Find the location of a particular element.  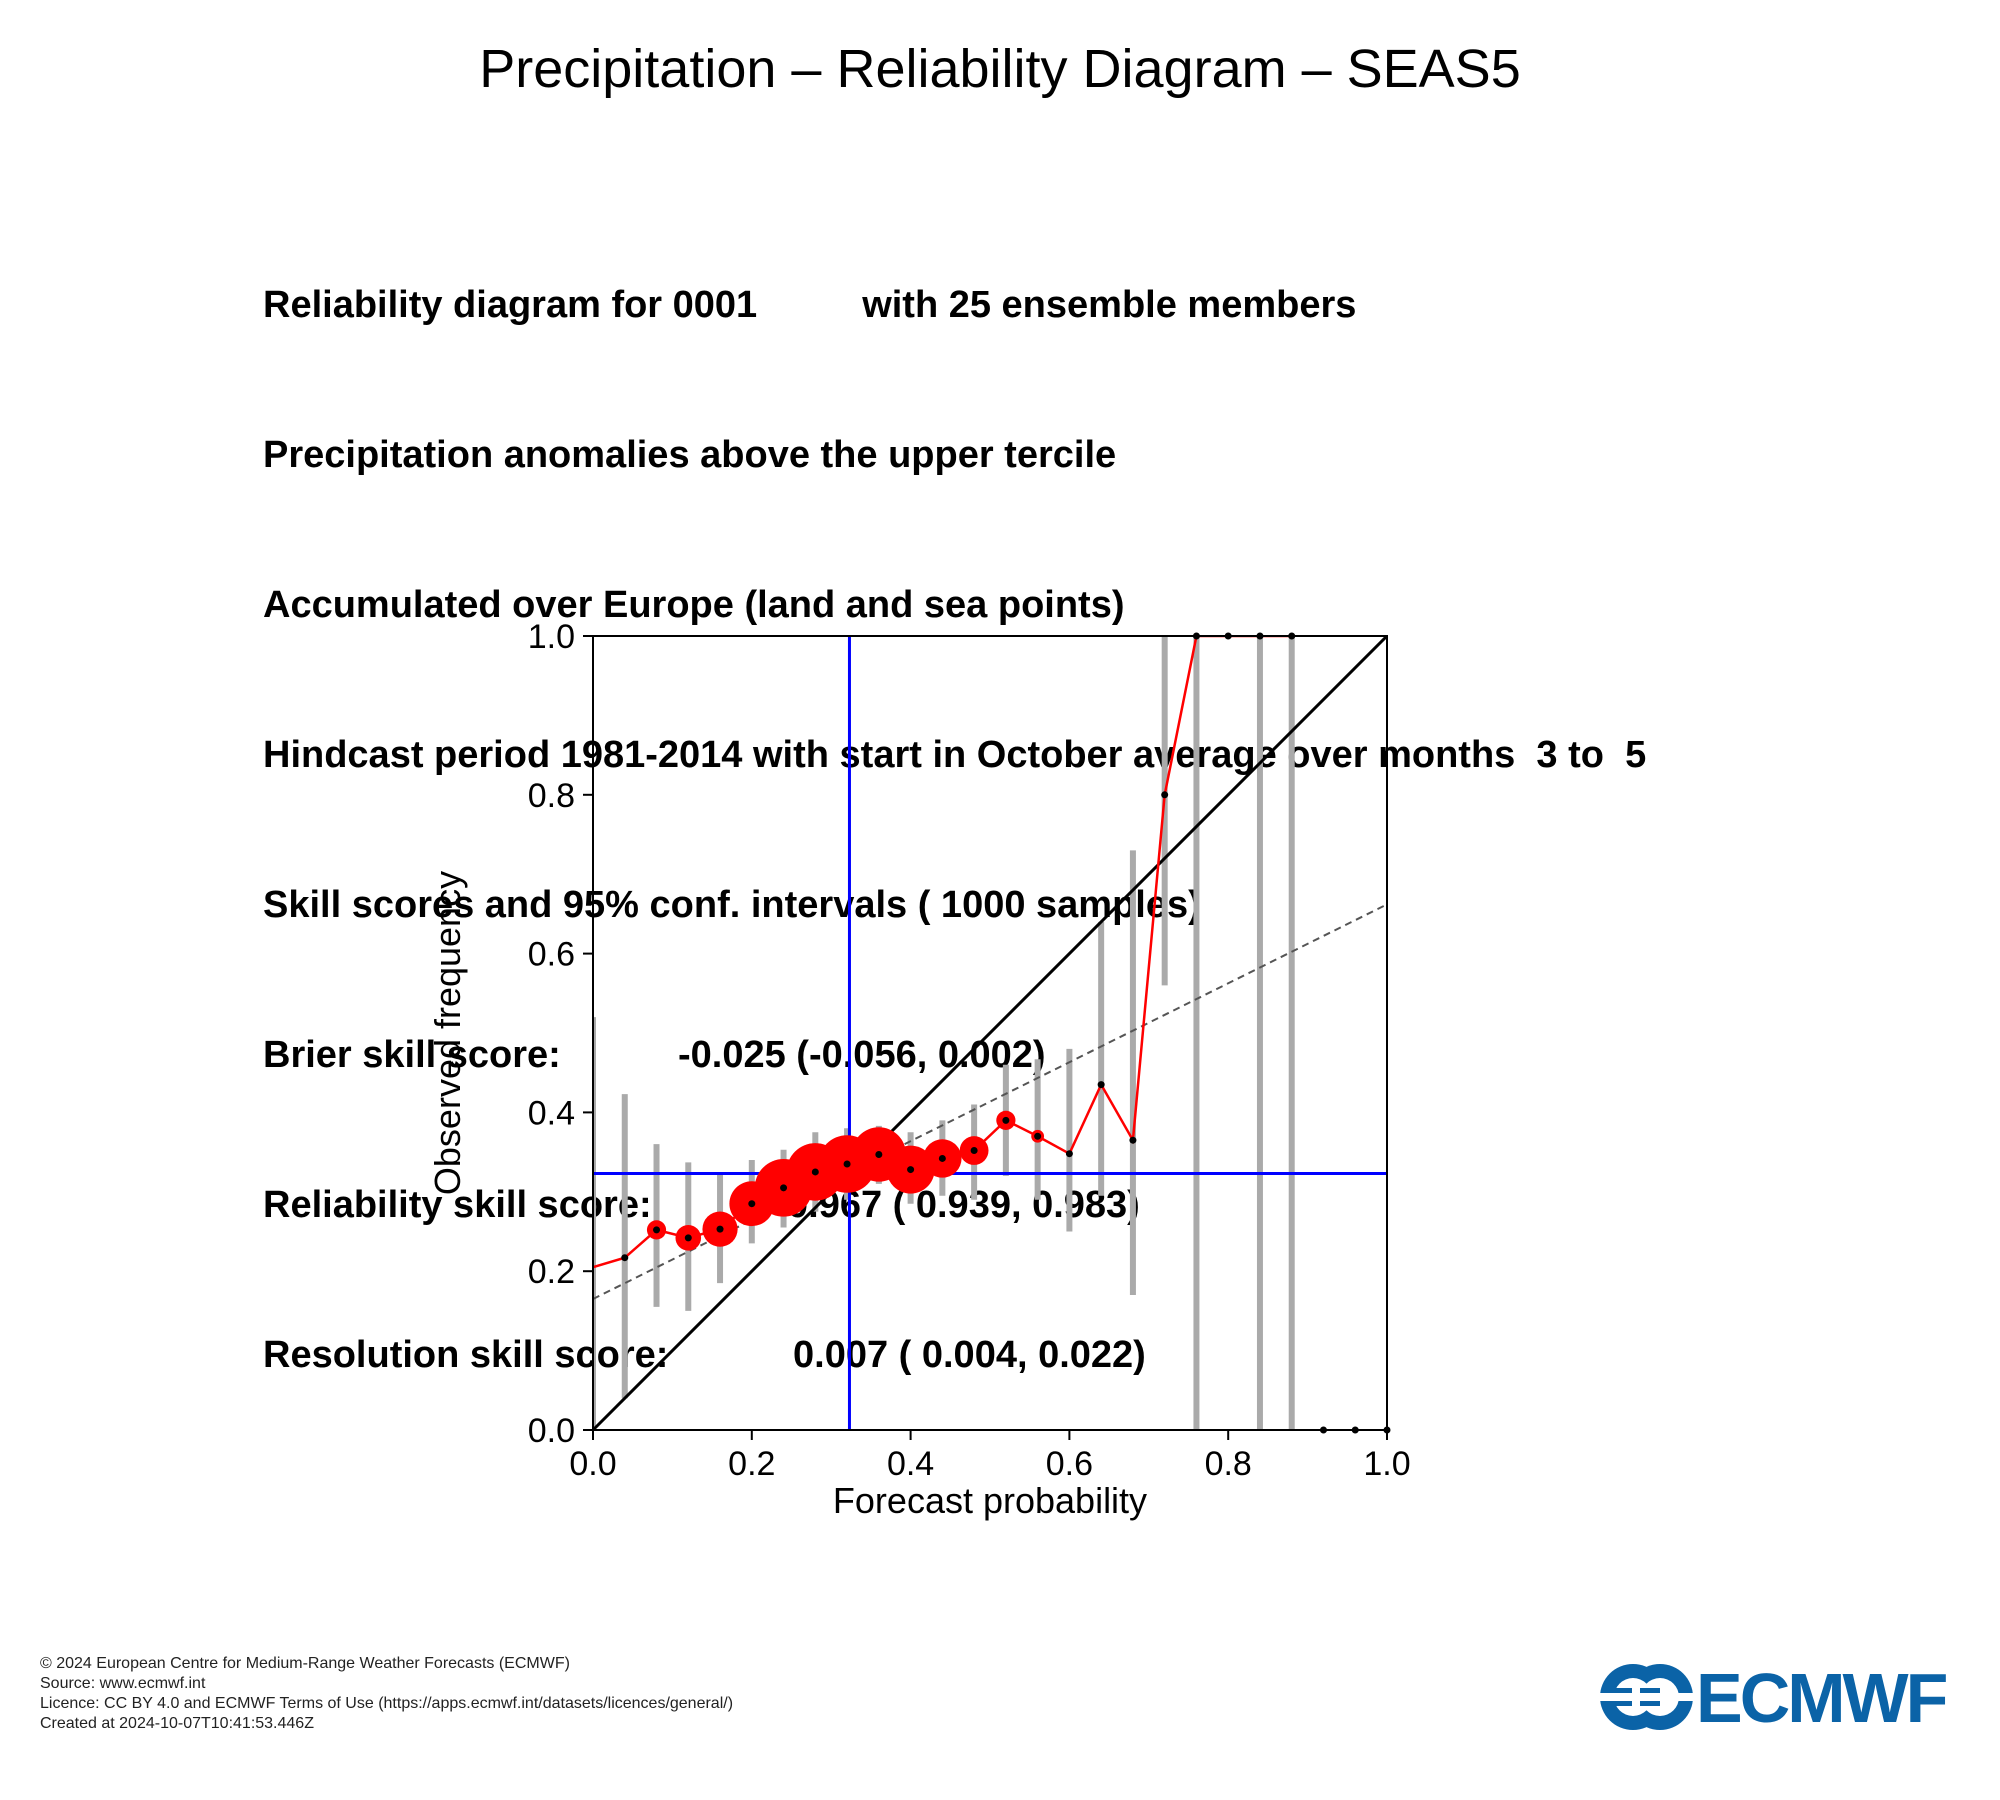

x-tick-label-0: 0.0 is located at coordinates (592, 1464).